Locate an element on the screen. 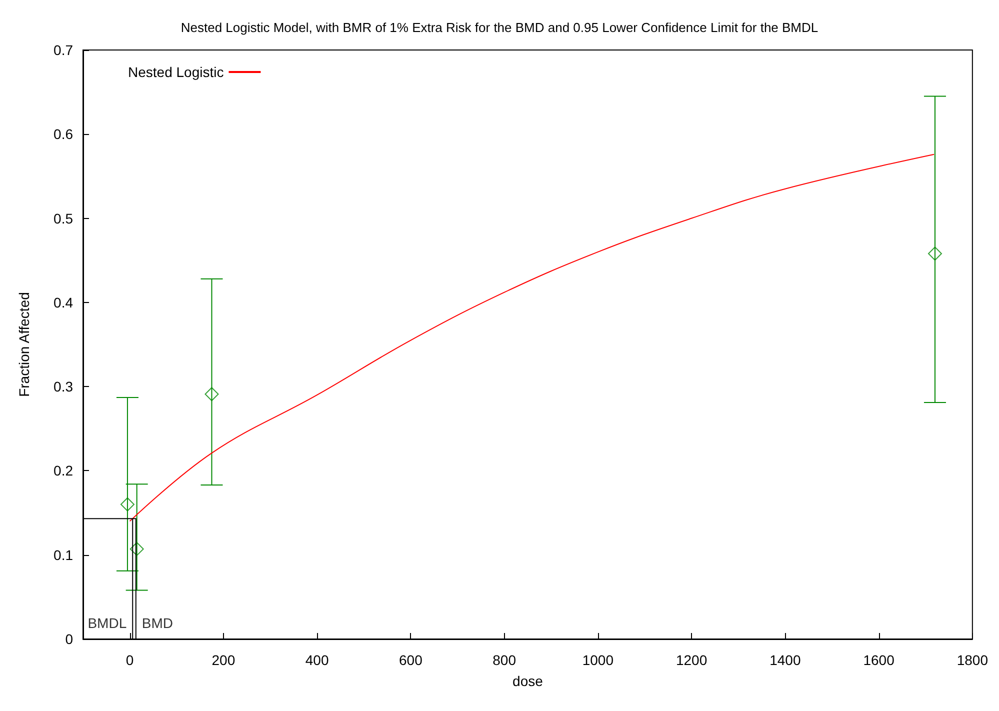 Image resolution: width=999 pixels, height=711 pixels. x-tick-label: 400 is located at coordinates (317, 660).